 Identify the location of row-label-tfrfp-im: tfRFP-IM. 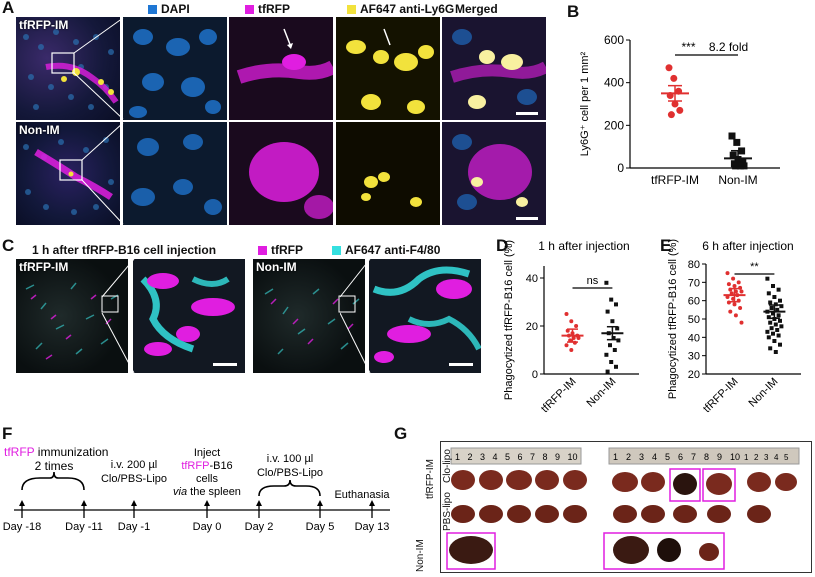
(44, 25).